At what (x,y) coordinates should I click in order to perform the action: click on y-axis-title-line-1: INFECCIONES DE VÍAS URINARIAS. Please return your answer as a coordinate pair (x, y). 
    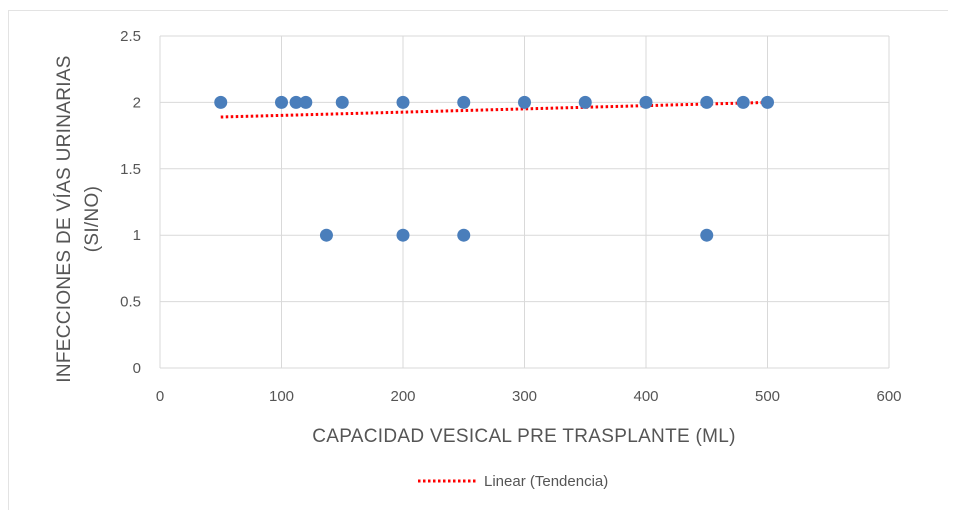
    Looking at the image, I should click on (64, 219).